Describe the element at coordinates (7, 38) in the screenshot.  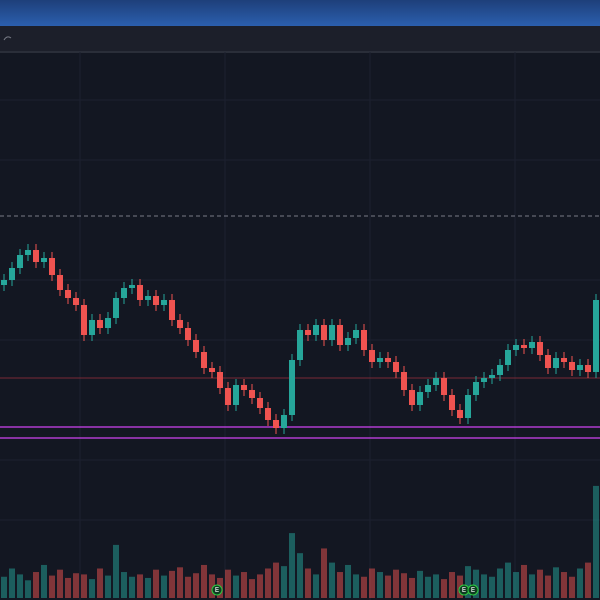
I see `redo-icon` at that location.